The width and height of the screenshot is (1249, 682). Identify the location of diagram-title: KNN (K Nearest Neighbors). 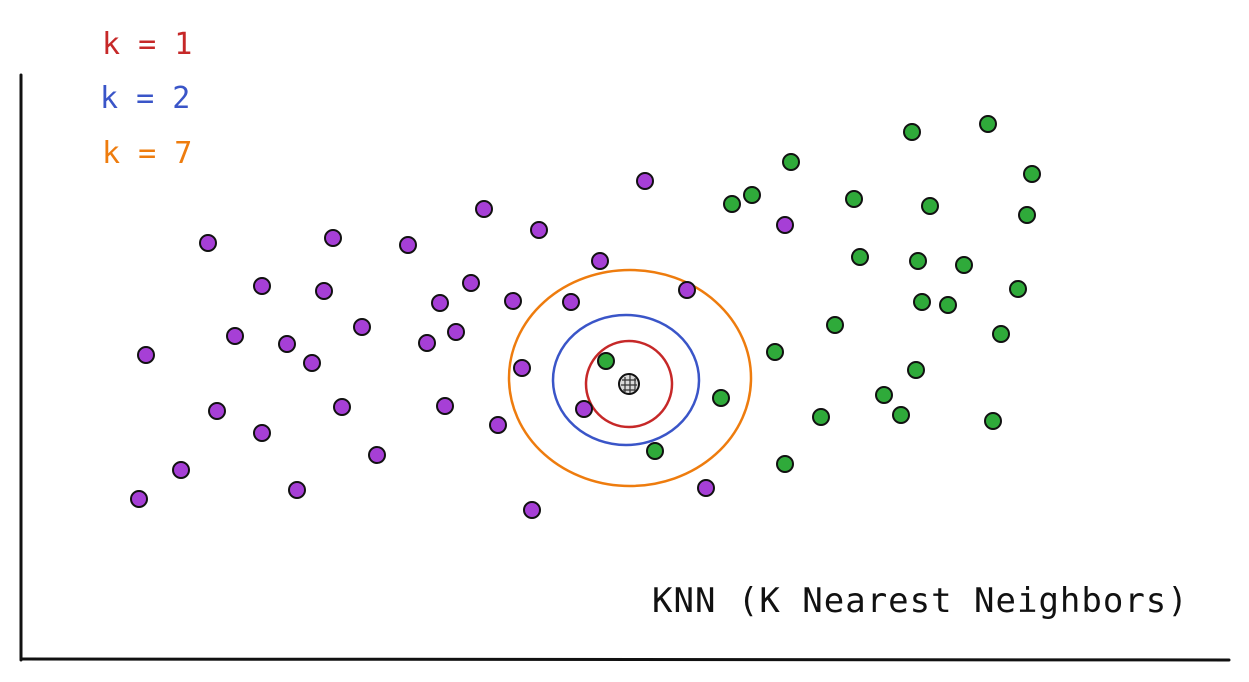
(920, 601).